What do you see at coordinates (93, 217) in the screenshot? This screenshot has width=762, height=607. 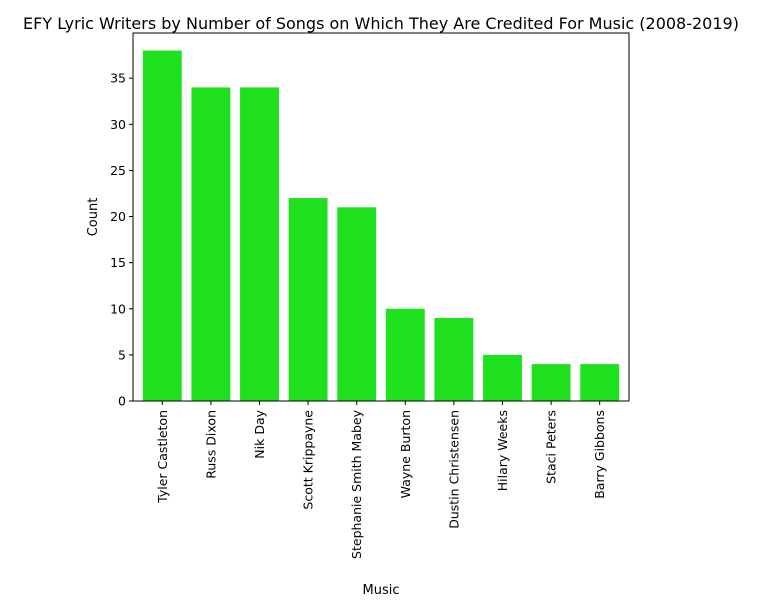 I see `y-axis-label: Count` at bounding box center [93, 217].